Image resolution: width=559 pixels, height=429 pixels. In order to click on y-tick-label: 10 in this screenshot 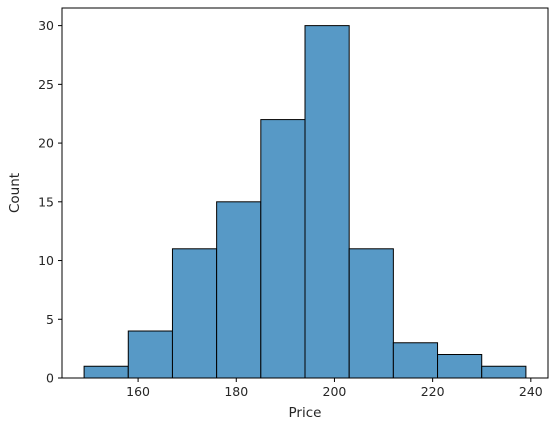, I will do `click(46, 260)`.